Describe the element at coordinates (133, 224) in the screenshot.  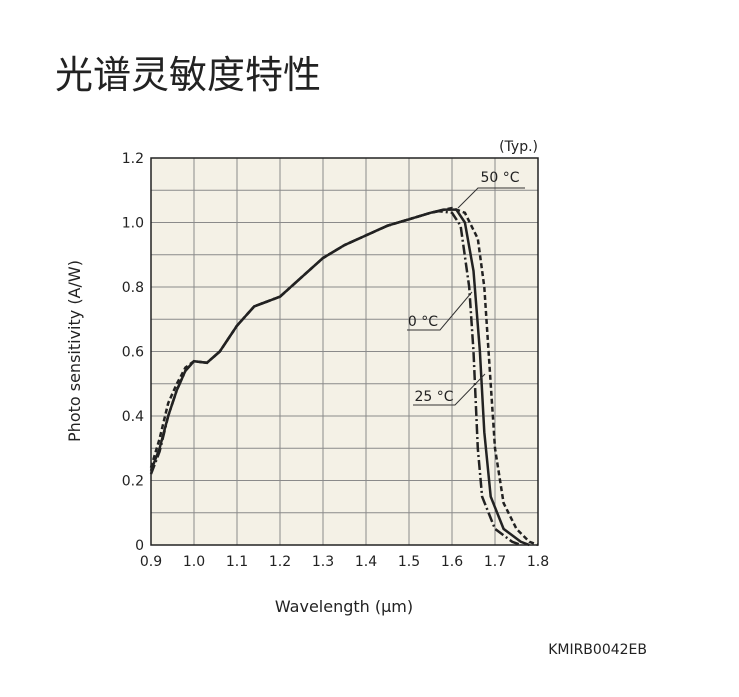
I see `y-tick-label: 1.0` at that location.